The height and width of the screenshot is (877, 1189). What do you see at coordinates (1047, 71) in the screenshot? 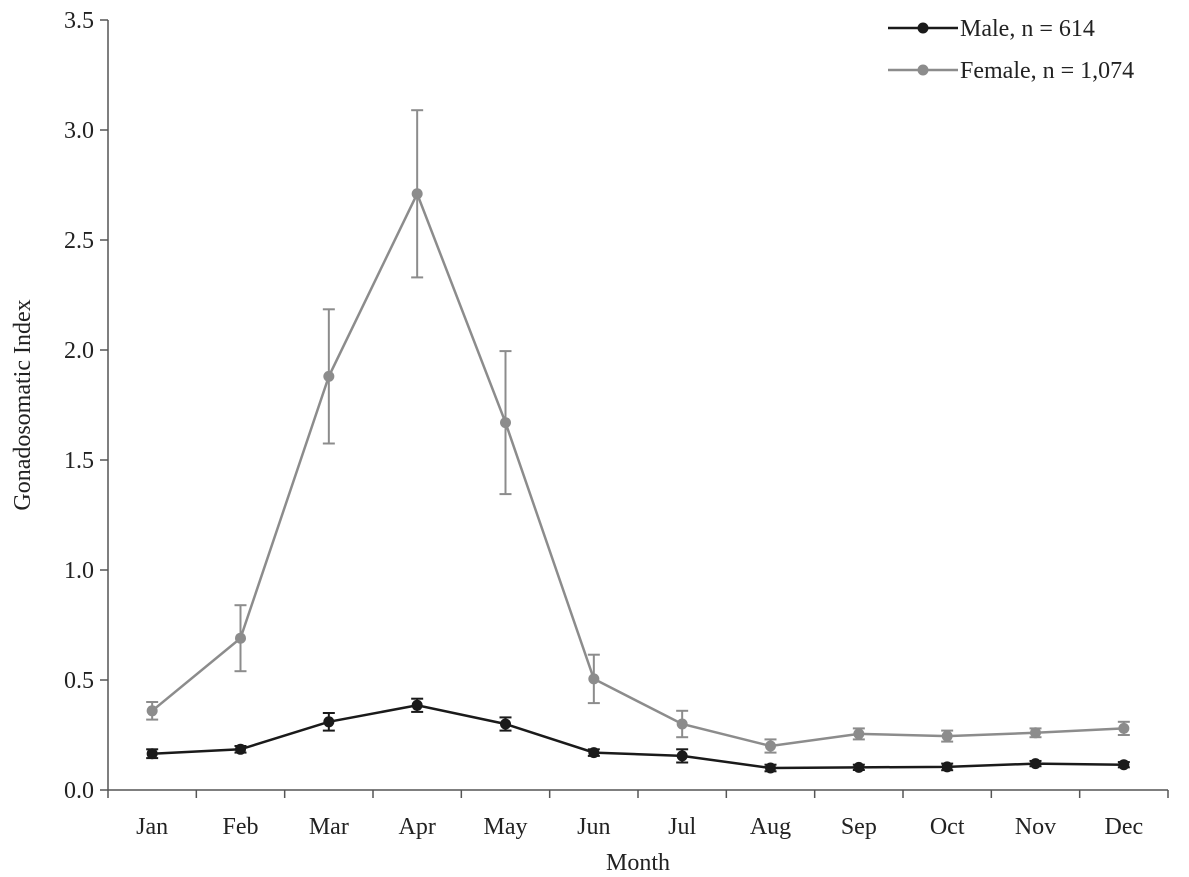
I see `legend-label: Female, n = 1,074` at bounding box center [1047, 71].